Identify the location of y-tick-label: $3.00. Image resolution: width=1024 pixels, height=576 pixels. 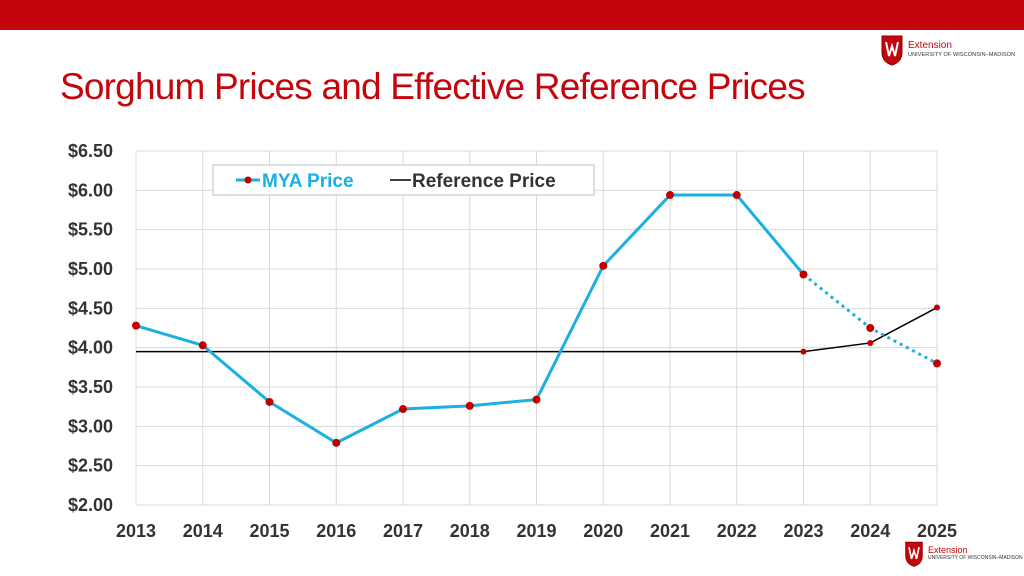
(90, 426).